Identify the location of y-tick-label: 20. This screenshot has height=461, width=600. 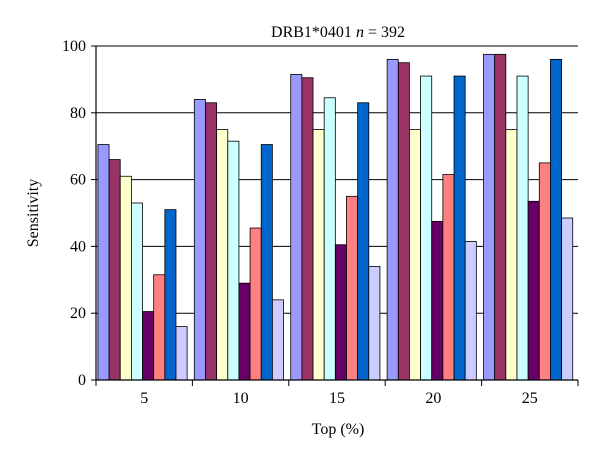
(78, 313).